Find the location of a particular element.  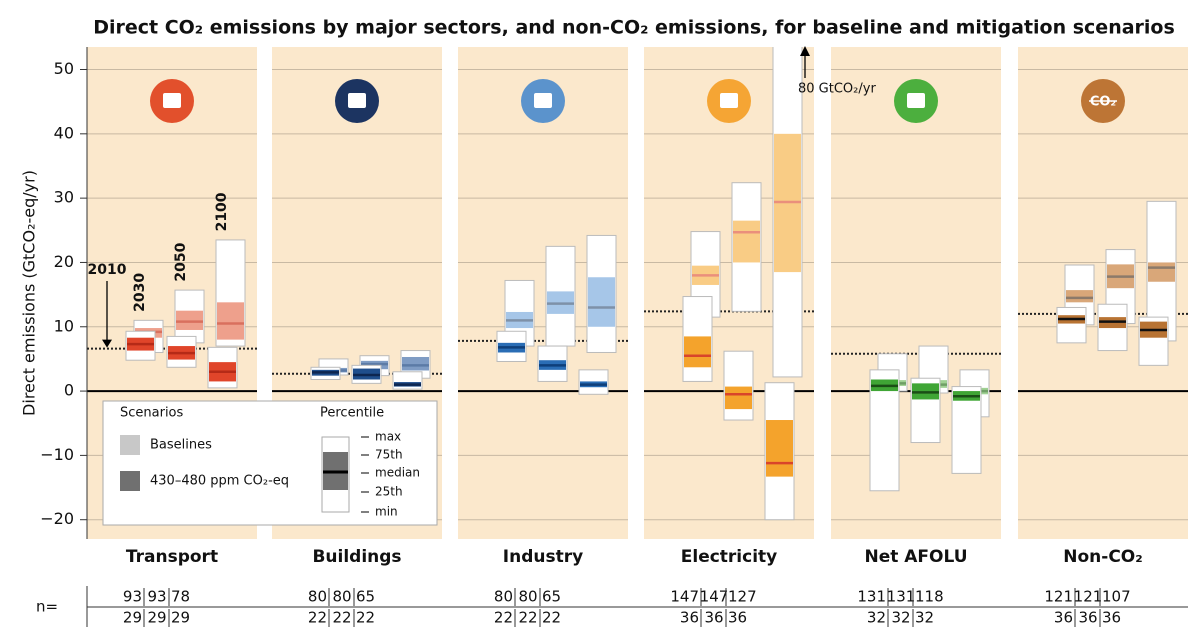

y-tick-label: 40 is located at coordinates (64, 132).